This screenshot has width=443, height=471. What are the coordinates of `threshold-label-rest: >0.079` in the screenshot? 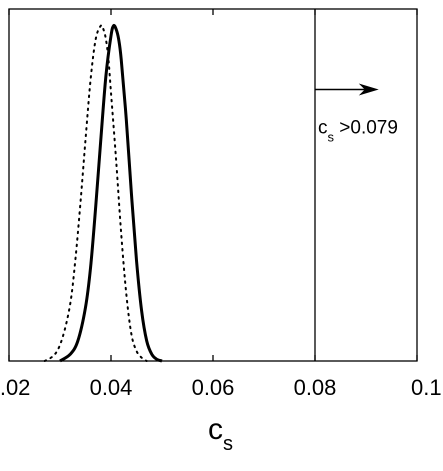 It's located at (366, 127).